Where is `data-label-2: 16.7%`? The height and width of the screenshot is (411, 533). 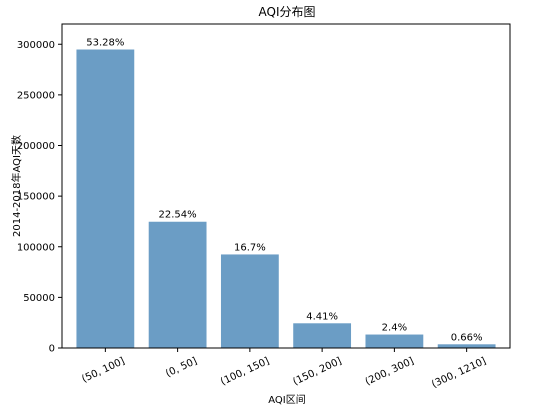 data-label-2: 16.7% is located at coordinates (250, 247).